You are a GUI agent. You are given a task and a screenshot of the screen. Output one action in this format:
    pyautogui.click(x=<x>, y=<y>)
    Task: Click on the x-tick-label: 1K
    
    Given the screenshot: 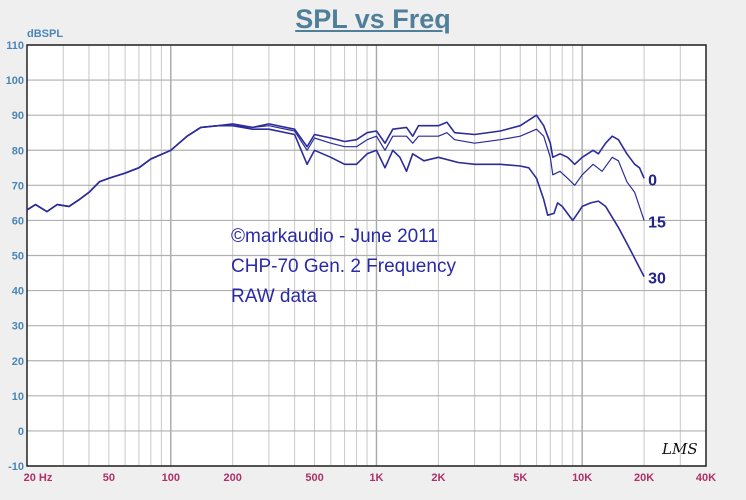 What is the action you would take?
    pyautogui.click(x=376, y=478)
    